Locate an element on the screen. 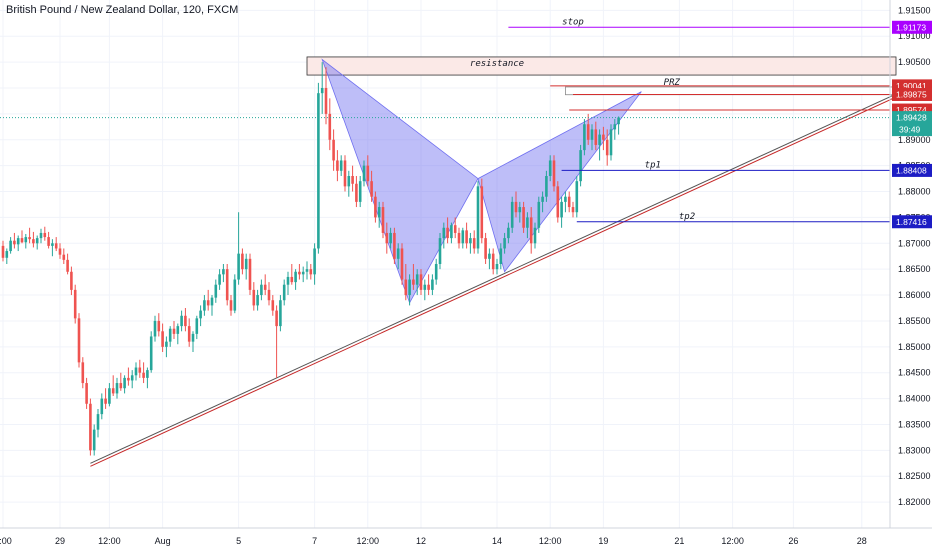 This screenshot has width=932, height=550. pattern-triangle-bcd is located at coordinates (559, 182).